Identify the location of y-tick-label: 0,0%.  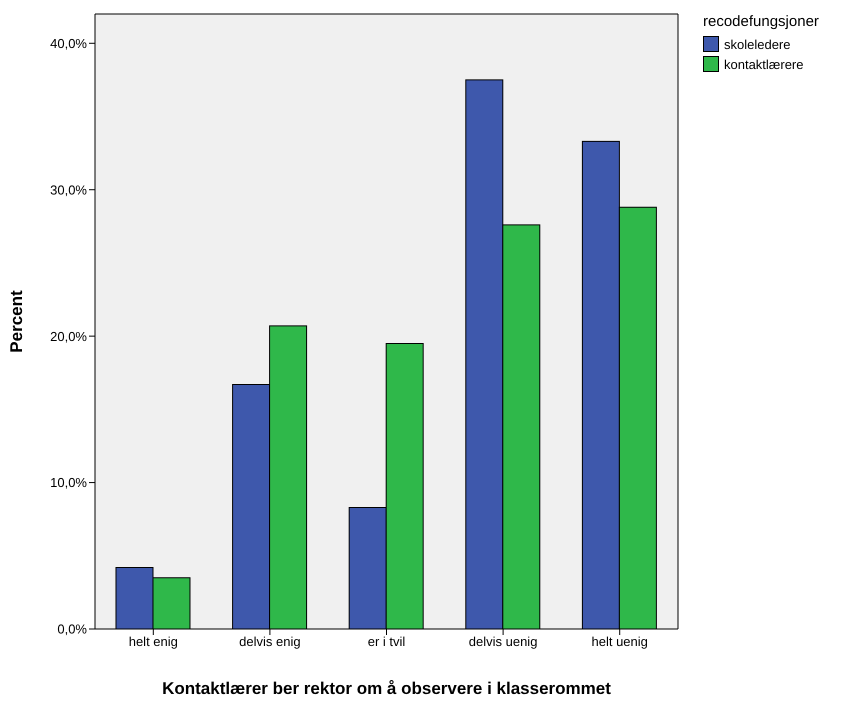
(72, 629).